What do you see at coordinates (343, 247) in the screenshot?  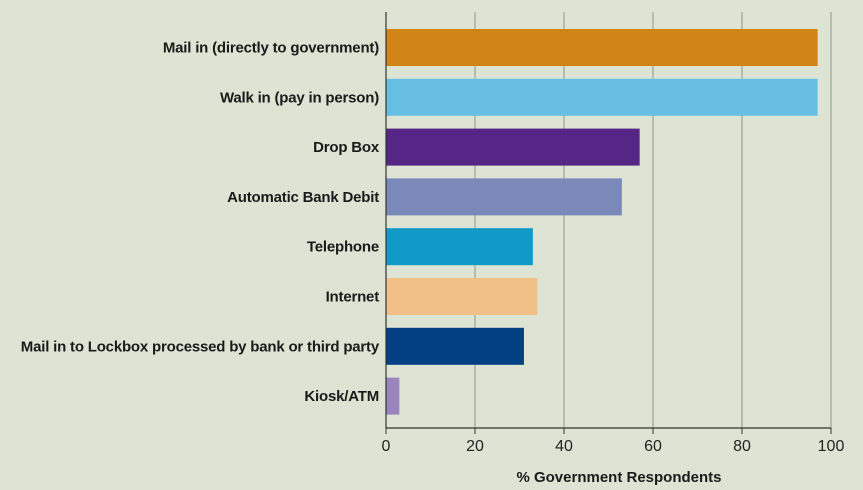 I see `category-label-4: Telephone` at bounding box center [343, 247].